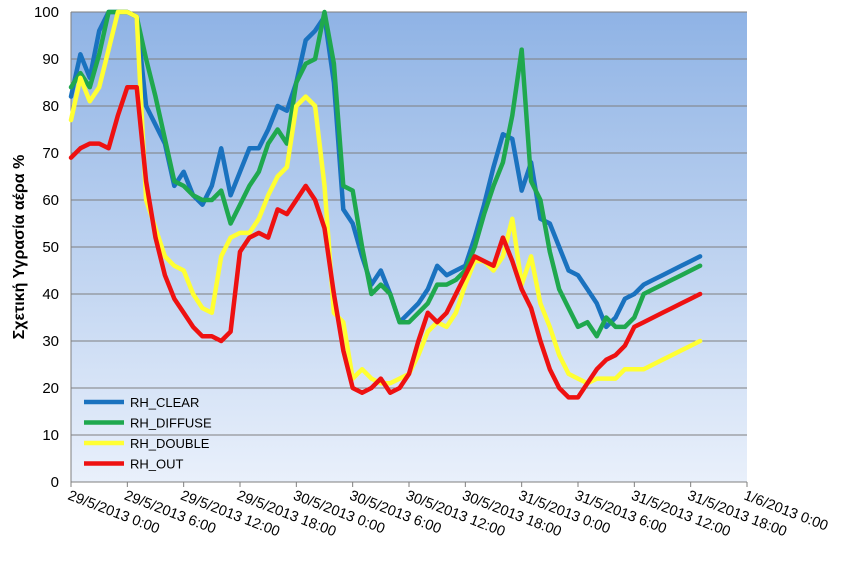 This screenshot has height=562, width=865. What do you see at coordinates (148, 433) in the screenshot?
I see `legend: RH_CLEAR RH_DIFFUSE RH_DOUBLE RH_OUT` at bounding box center [148, 433].